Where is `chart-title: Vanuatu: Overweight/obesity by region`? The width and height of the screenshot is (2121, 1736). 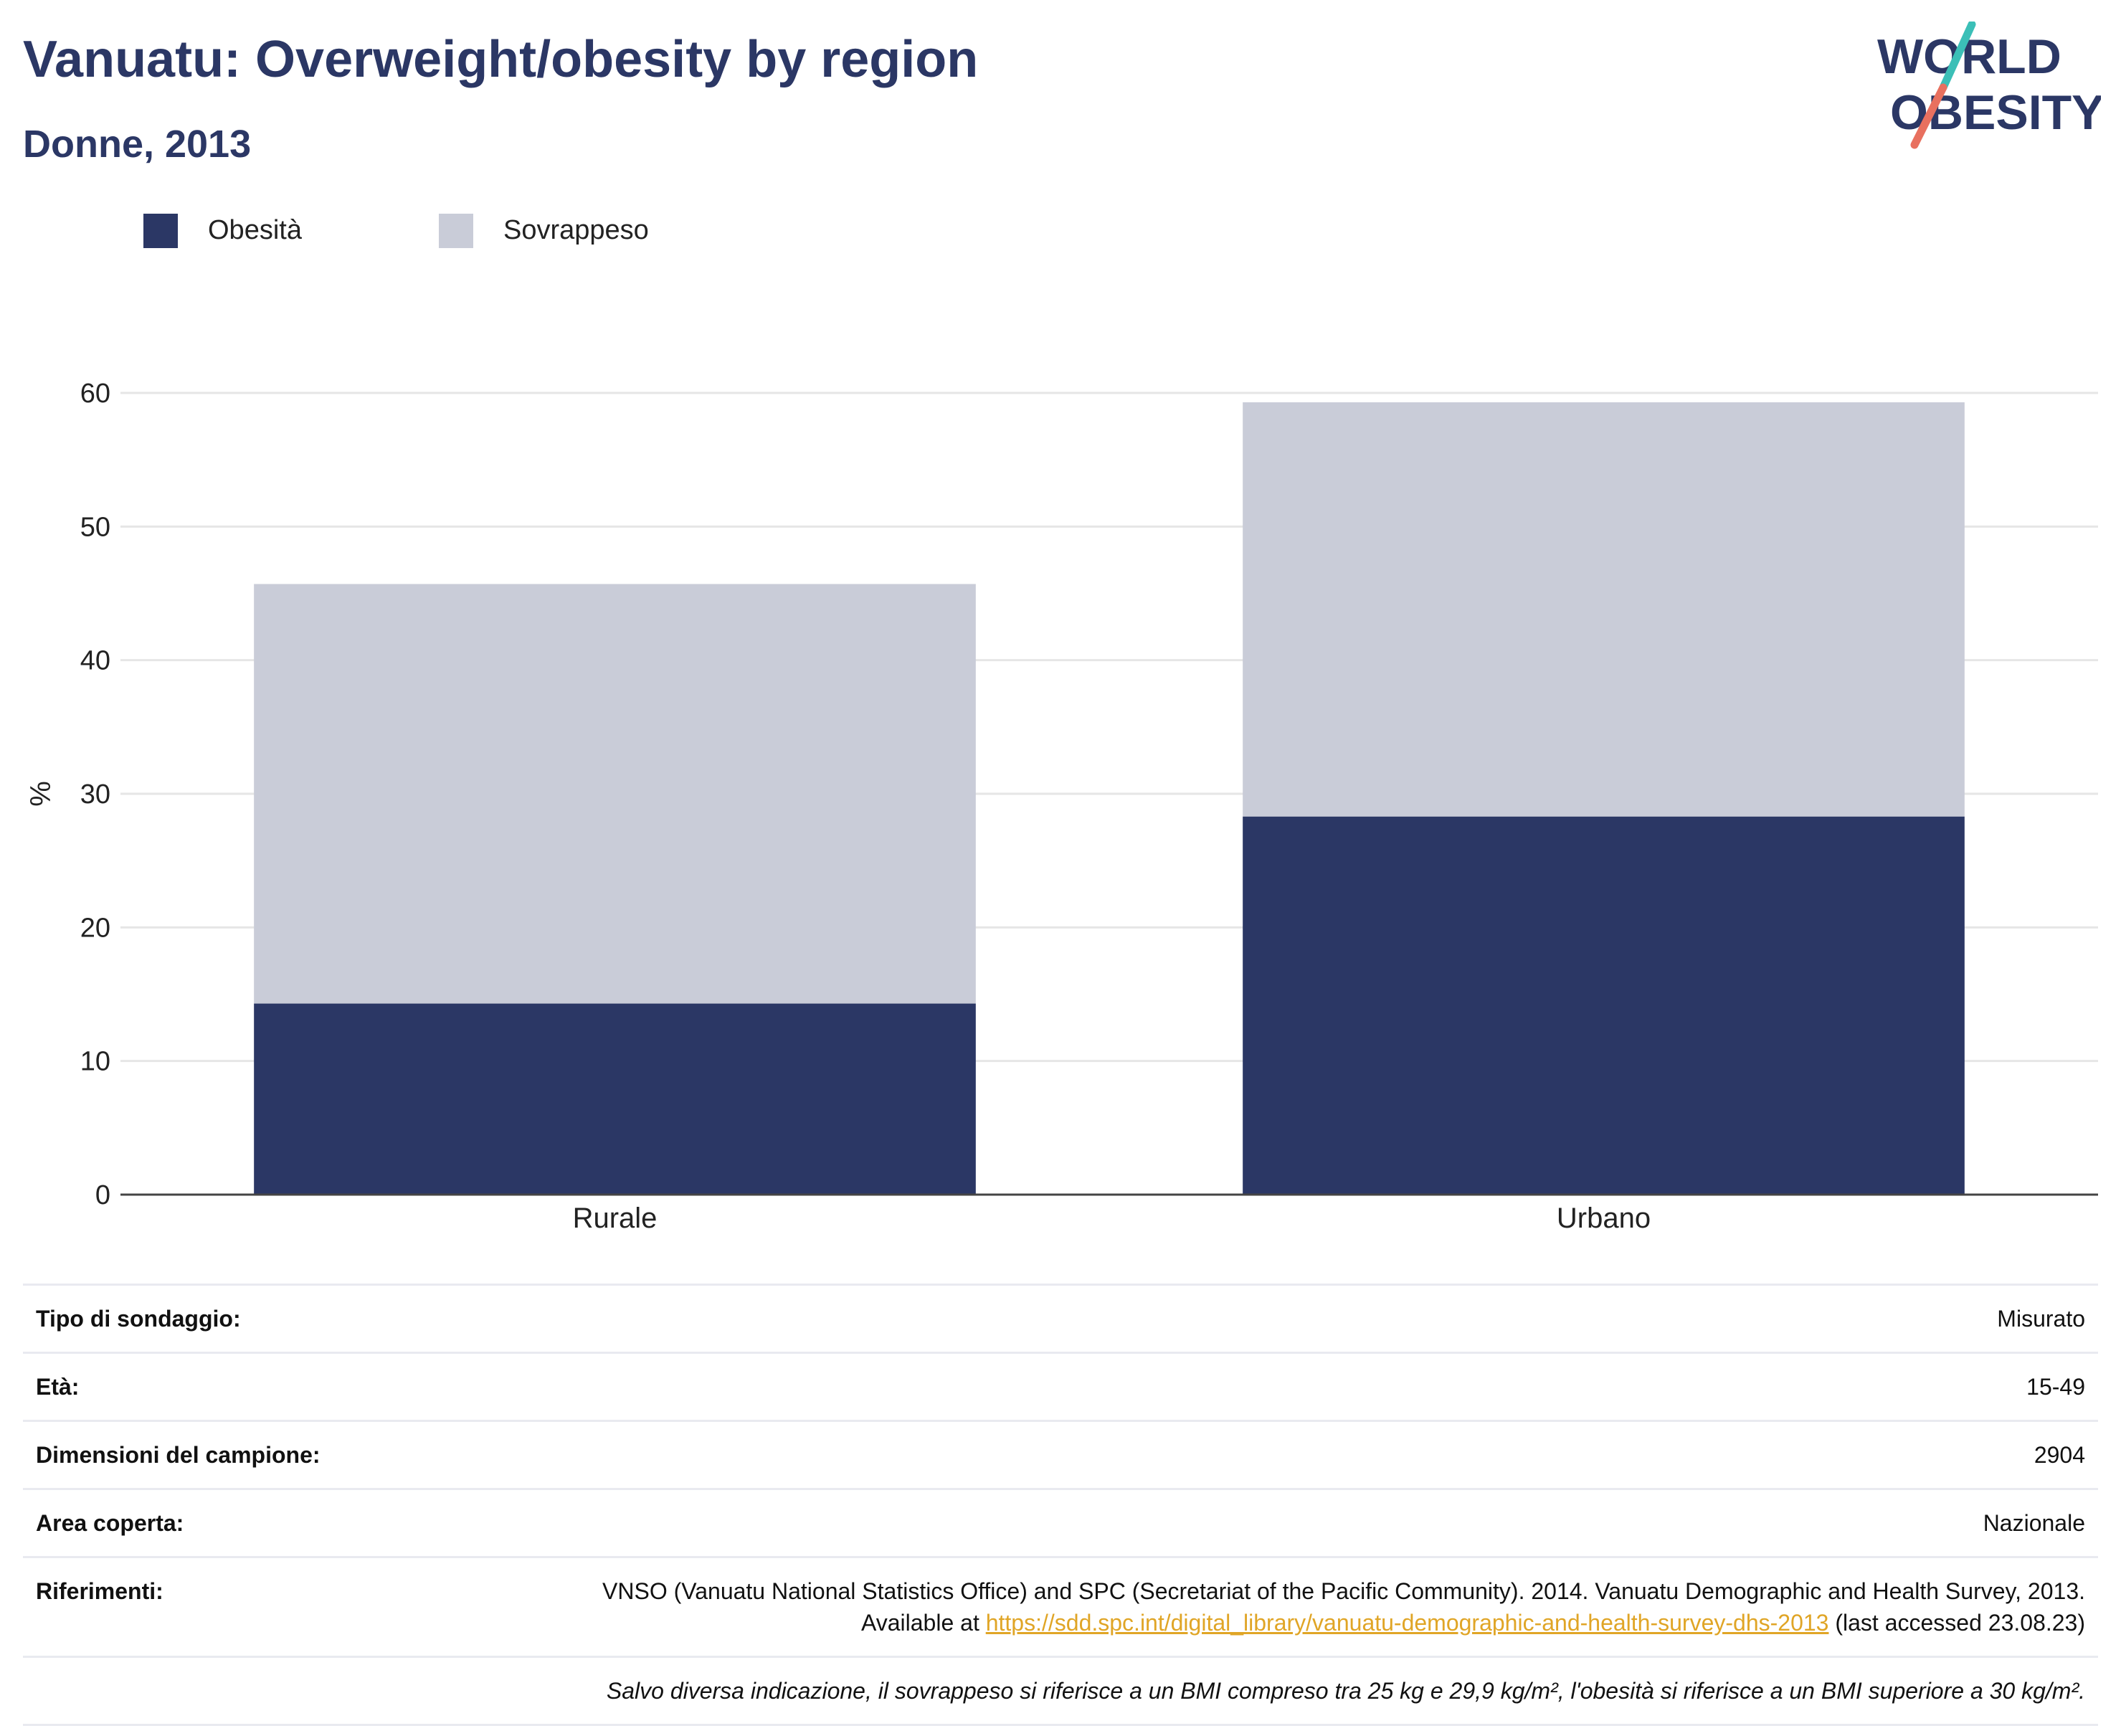 chart-title: Vanuatu: Overweight/obesity by region is located at coordinates (501, 60).